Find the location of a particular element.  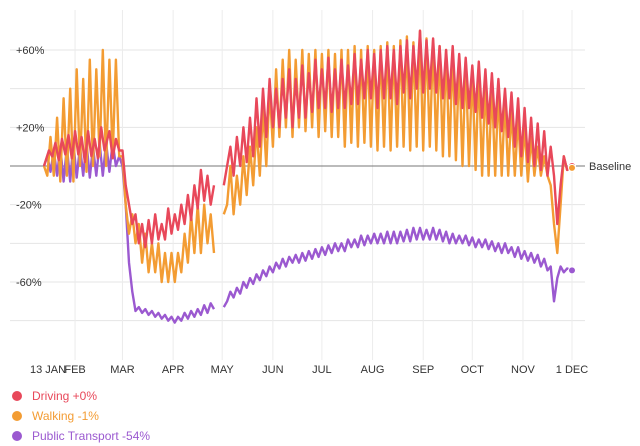

legend-label-driving: Driving +0% is located at coordinates (65, 396).